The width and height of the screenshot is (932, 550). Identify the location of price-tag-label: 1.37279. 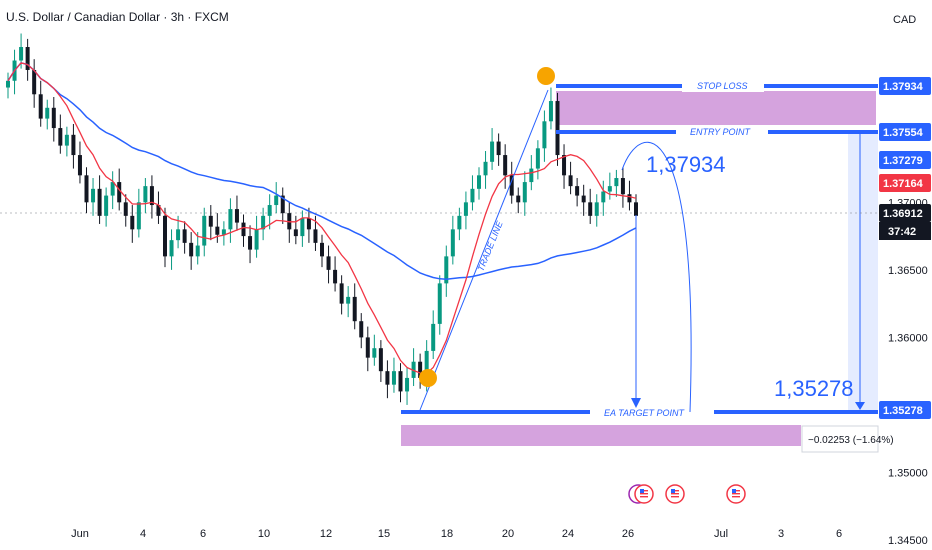
(903, 161).